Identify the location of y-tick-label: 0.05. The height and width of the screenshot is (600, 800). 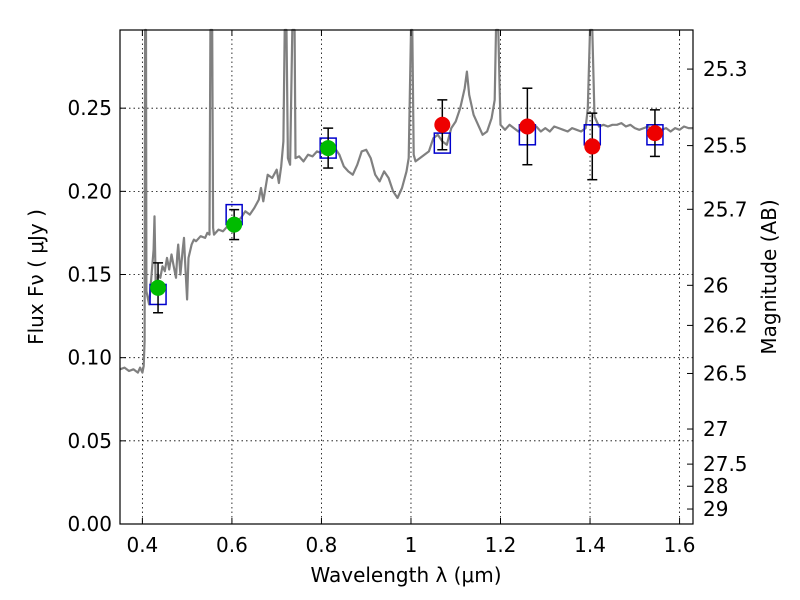
(89, 441).